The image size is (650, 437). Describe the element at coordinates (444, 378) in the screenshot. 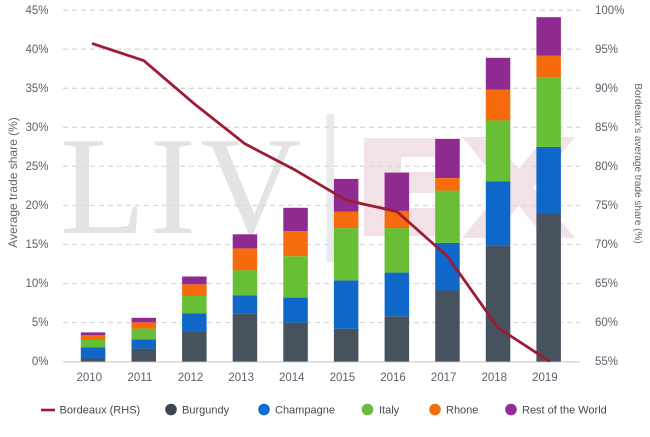

I see `svg-text: 2017` at that location.